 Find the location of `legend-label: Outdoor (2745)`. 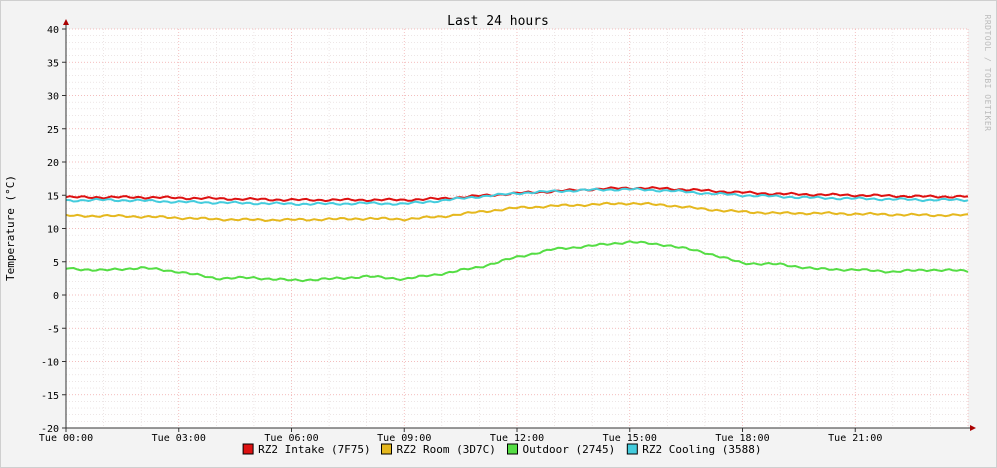

legend-label: Outdoor (2745) is located at coordinates (569, 449).